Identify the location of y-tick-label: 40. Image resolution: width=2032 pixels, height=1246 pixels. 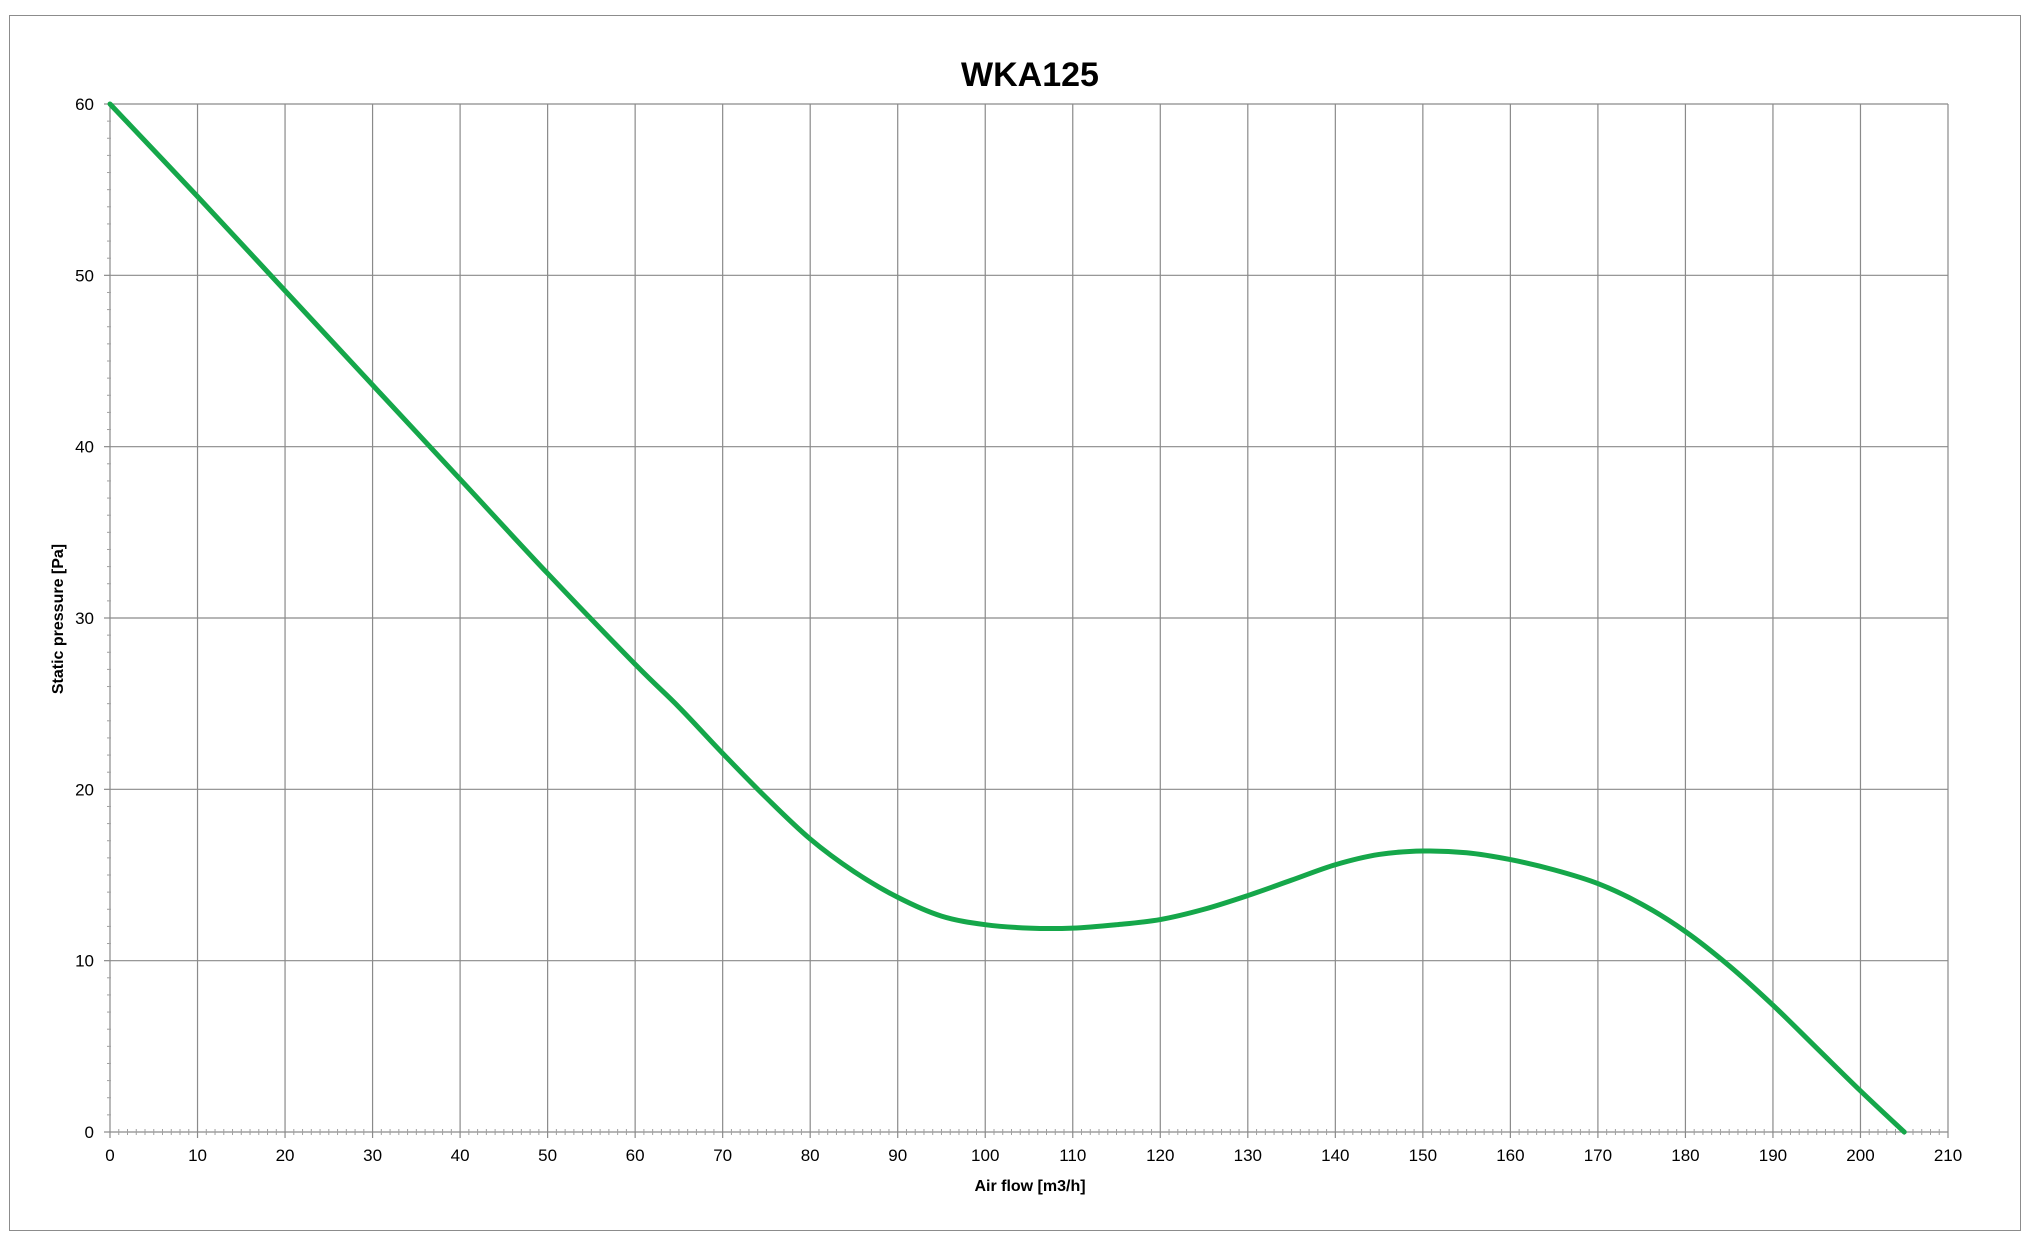
(84, 447).